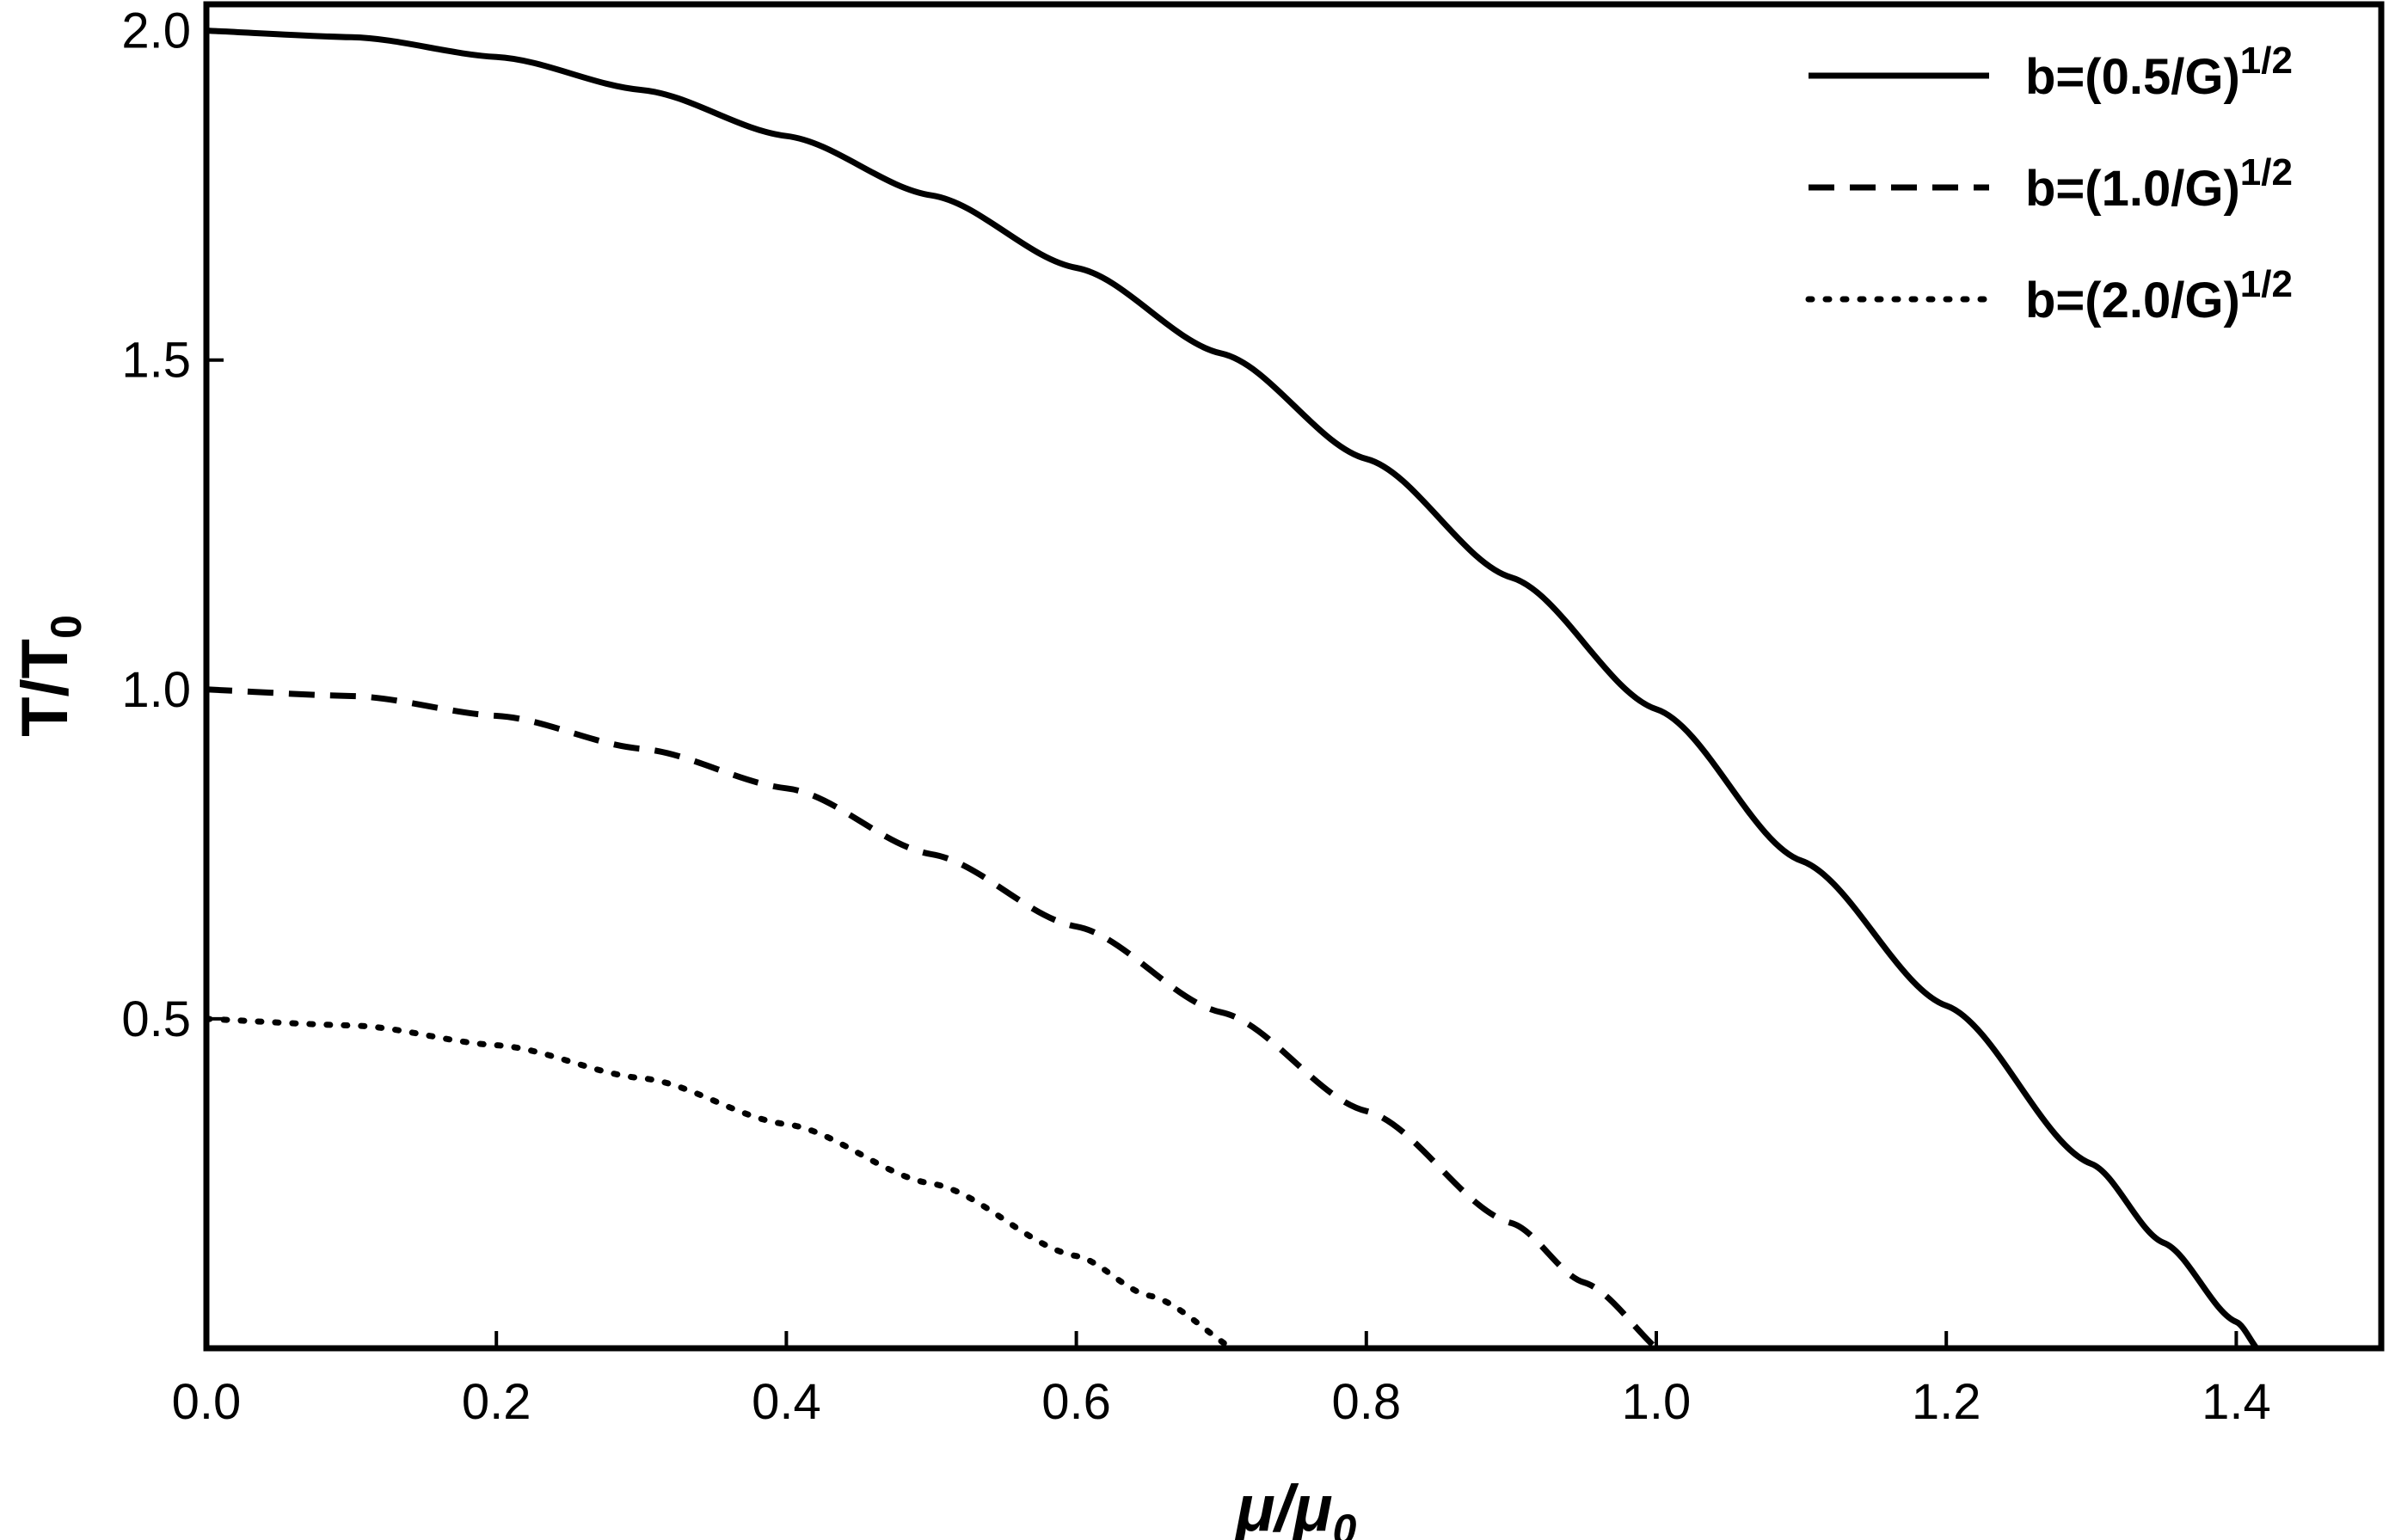 The height and width of the screenshot is (1540, 2389). What do you see at coordinates (1344, 1523) in the screenshot?
I see `x-axis-title-subscript: 0` at bounding box center [1344, 1523].